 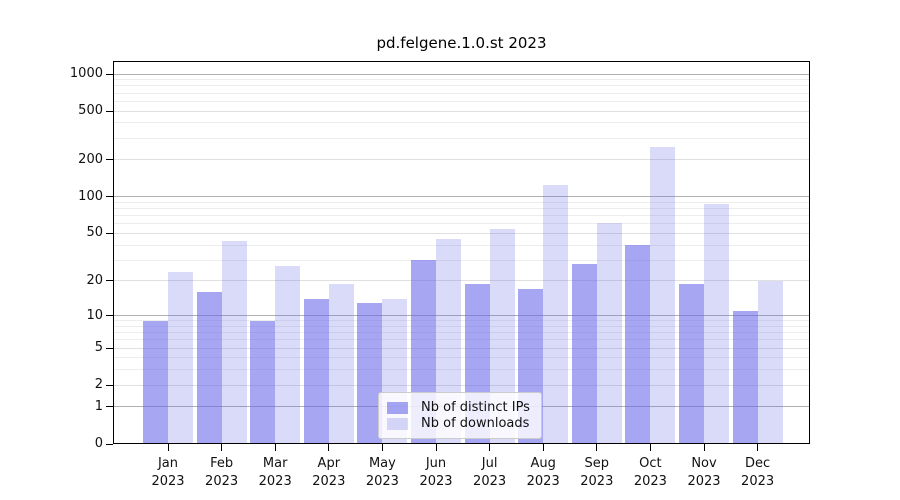 I want to click on bar-nov-distinct-ips, so click(x=691, y=363).